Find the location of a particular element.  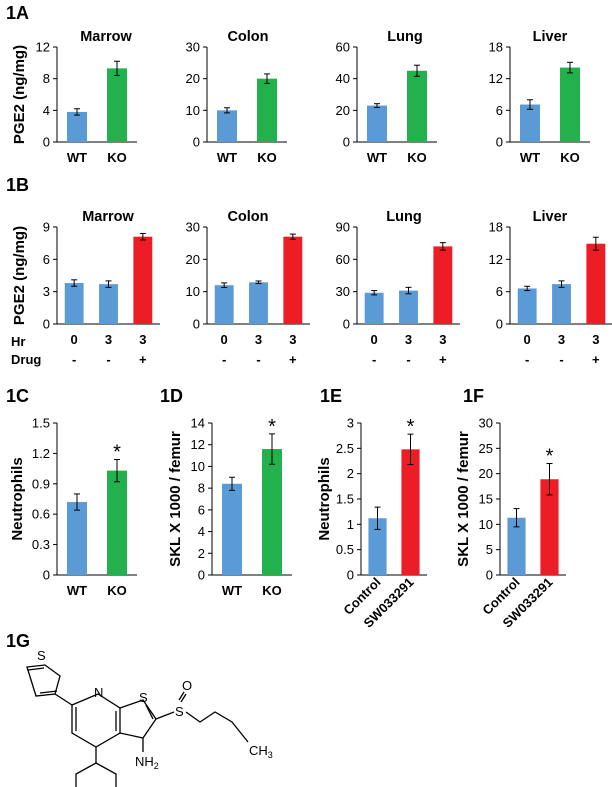

y-tick-label: 1.2 is located at coordinates (41, 453).